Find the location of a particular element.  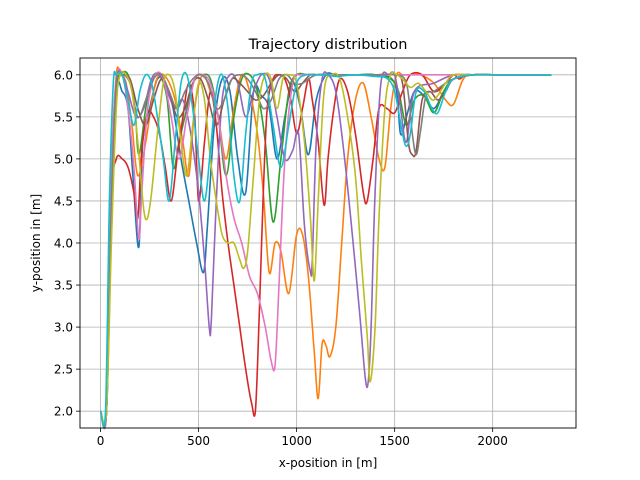

y-tick-label: 4.0 is located at coordinates (63, 244).